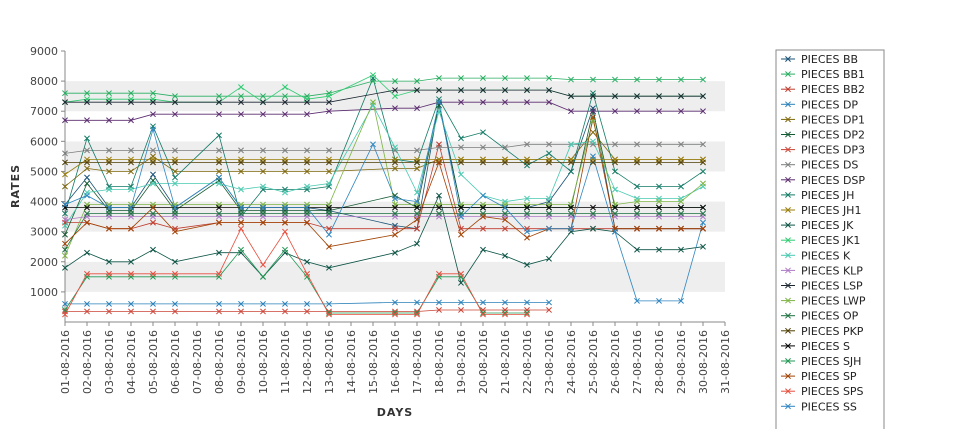  Describe the element at coordinates (829, 406) in the screenshot. I see `legend-label: PIECES SS` at that location.